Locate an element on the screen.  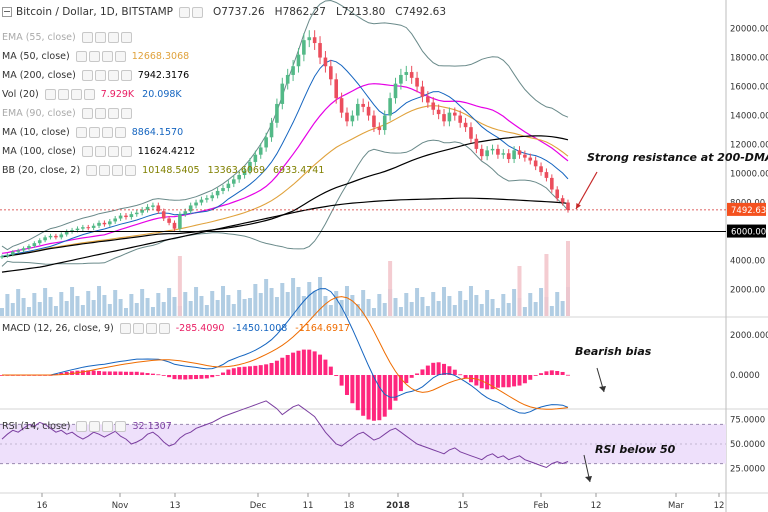
indicator-value: 12668.3068 is located at coordinates (160, 56).